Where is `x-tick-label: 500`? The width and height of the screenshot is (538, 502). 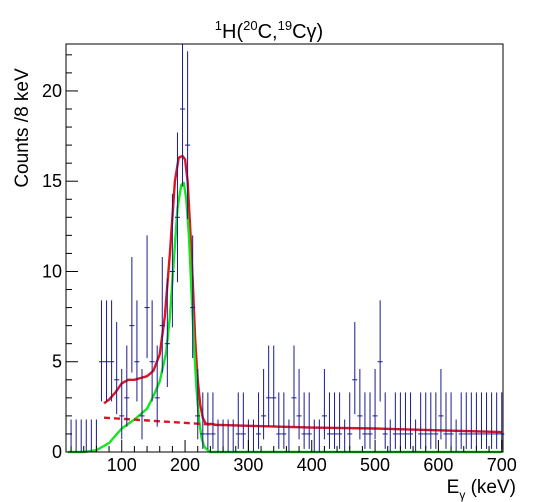
x-tick-label: 500 is located at coordinates (375, 465).